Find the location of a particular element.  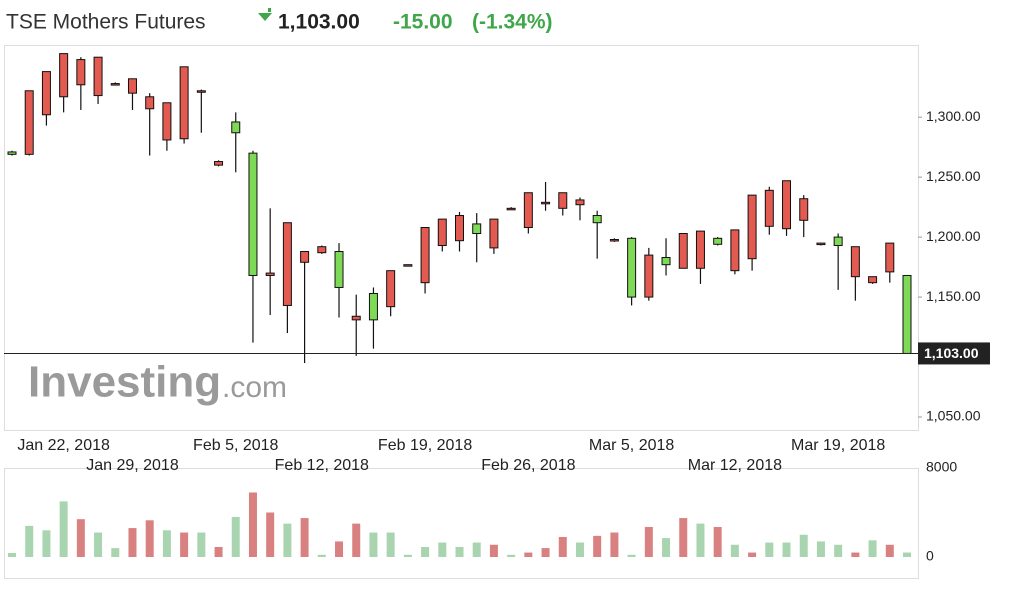

last-price-box is located at coordinates (954, 353).